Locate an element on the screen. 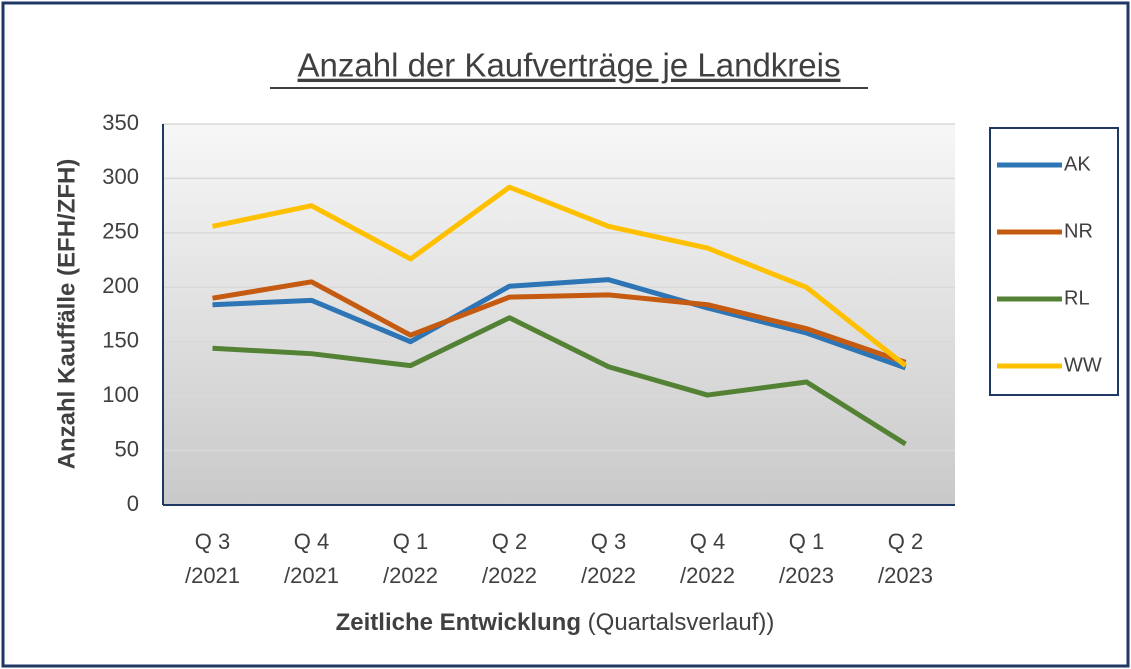 The image size is (1131, 669). legend-label: WW is located at coordinates (1083, 365).